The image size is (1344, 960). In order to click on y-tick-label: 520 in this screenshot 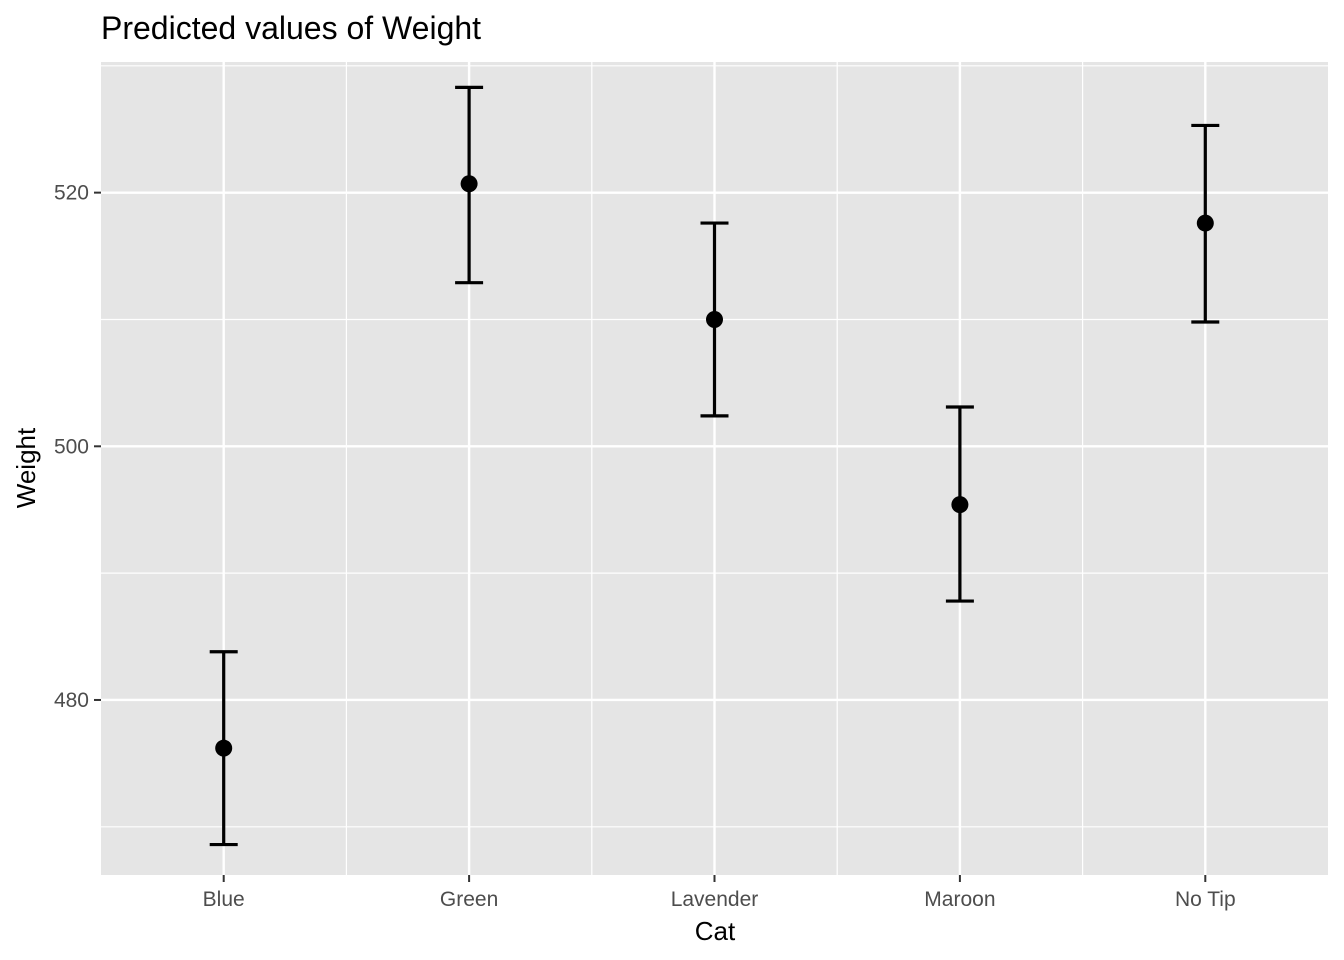, I will do `click(71, 193)`.